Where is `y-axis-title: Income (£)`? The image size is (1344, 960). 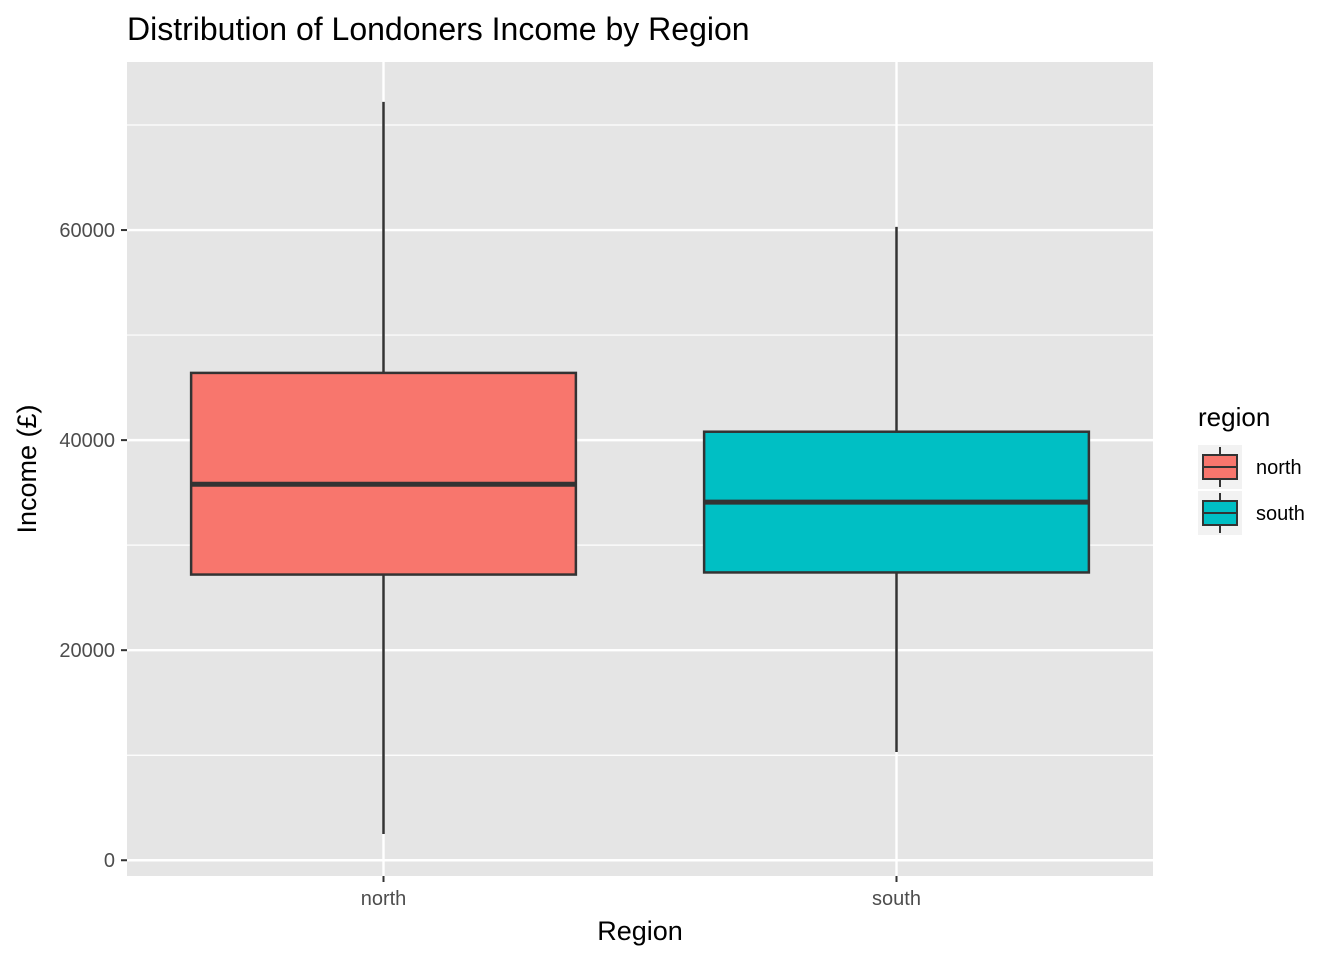 y-axis-title: Income (£) is located at coordinates (27, 468).